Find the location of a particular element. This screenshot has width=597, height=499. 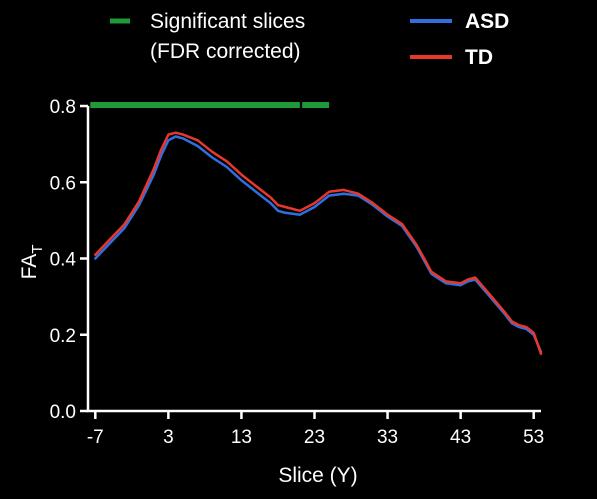

x-tick-label: 53 is located at coordinates (533, 437).